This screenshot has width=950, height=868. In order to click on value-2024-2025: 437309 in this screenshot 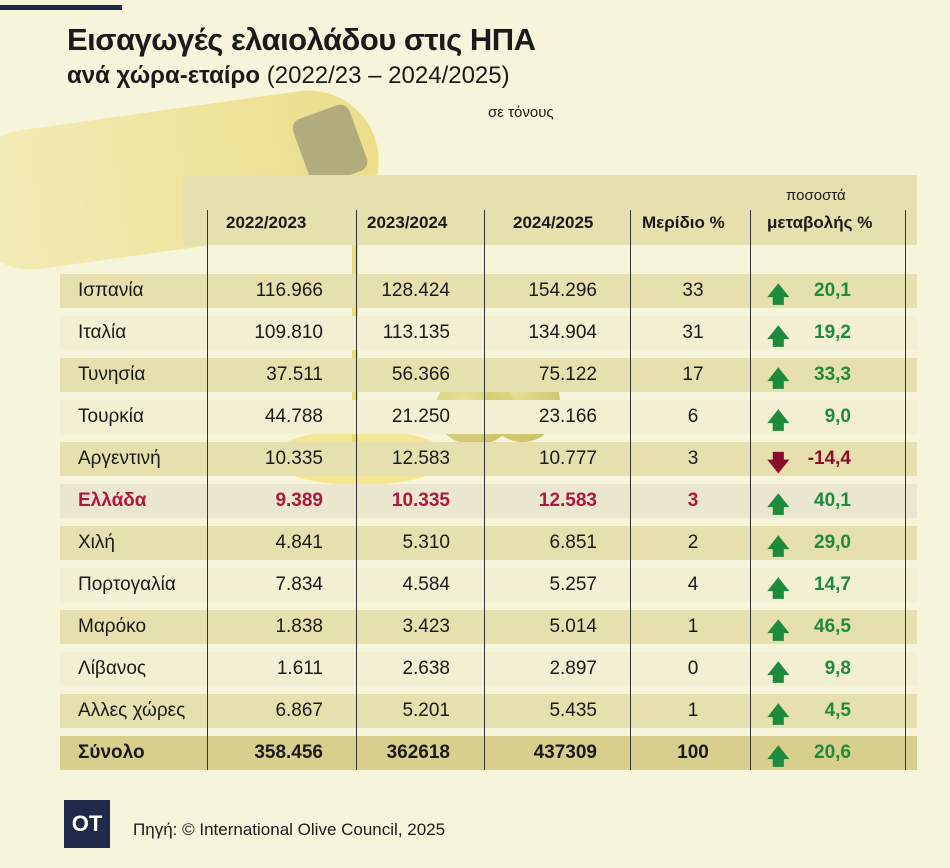, I will do `click(565, 752)`.